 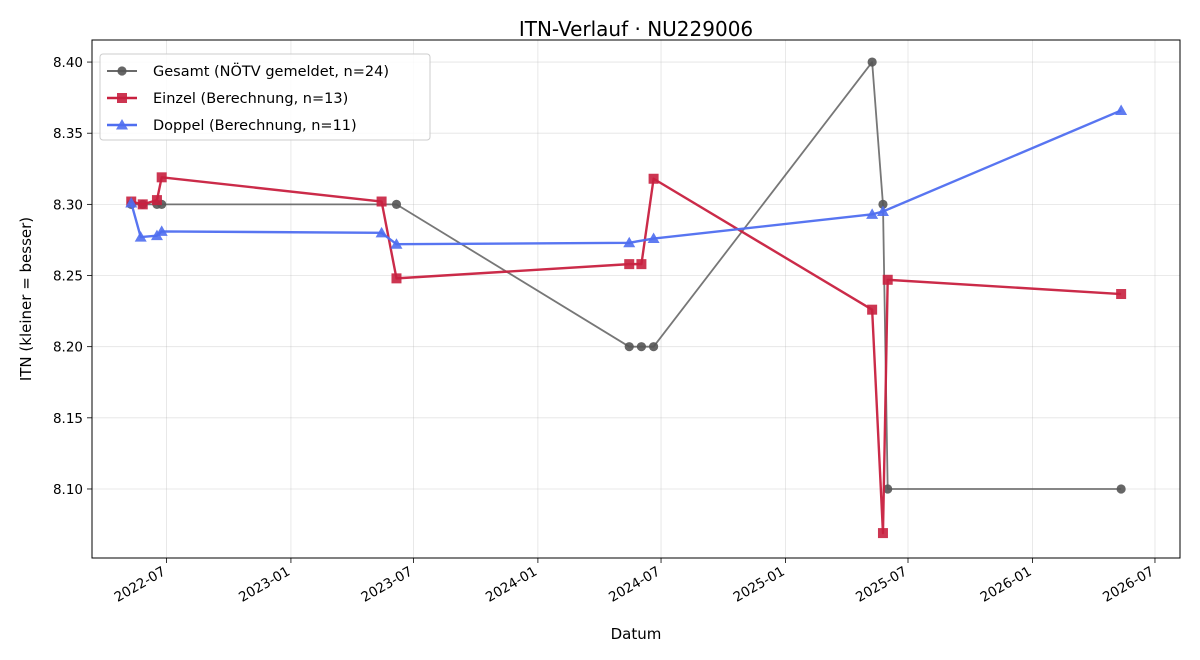 I want to click on legend-entry-doppel: Doppel (Berechnung, n=11), so click(x=232, y=126).